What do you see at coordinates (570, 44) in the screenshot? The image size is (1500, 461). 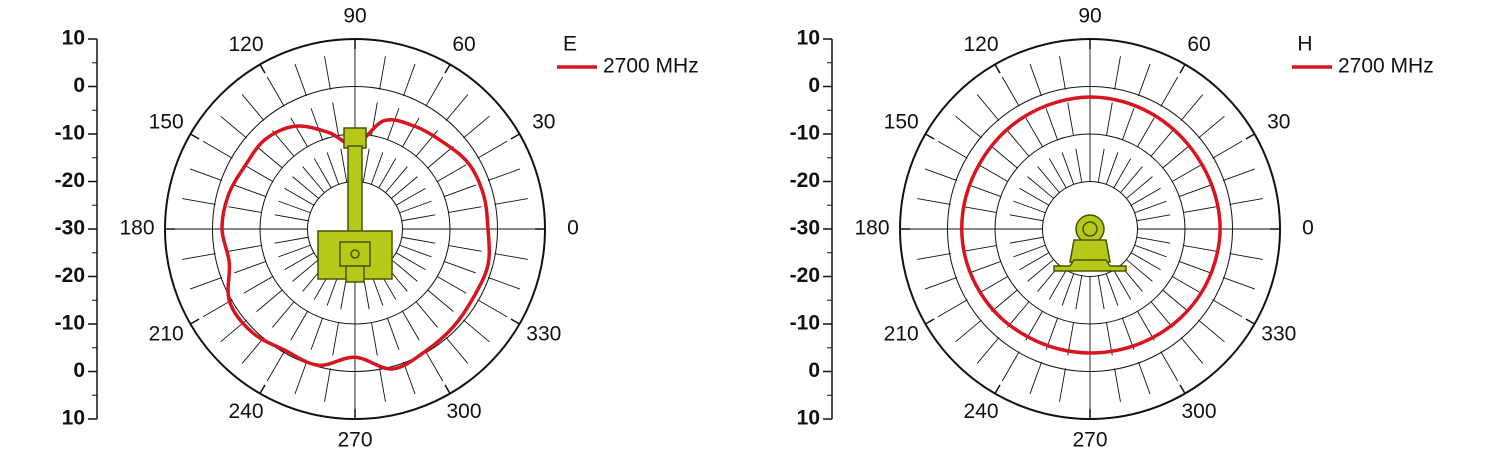 I see `legend-title: E` at bounding box center [570, 44].